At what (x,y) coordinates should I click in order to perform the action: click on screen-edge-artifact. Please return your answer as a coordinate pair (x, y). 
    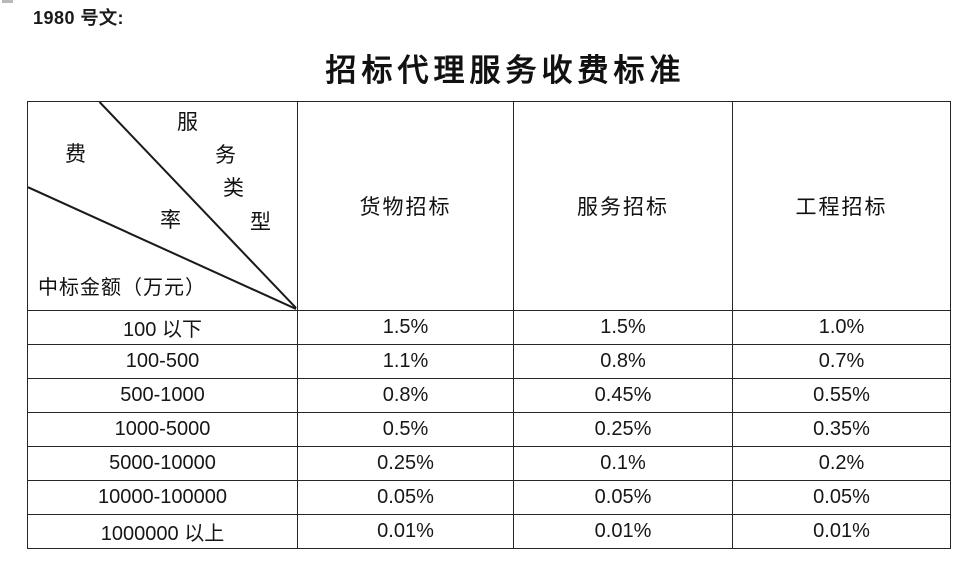
    Looking at the image, I should click on (7, 1).